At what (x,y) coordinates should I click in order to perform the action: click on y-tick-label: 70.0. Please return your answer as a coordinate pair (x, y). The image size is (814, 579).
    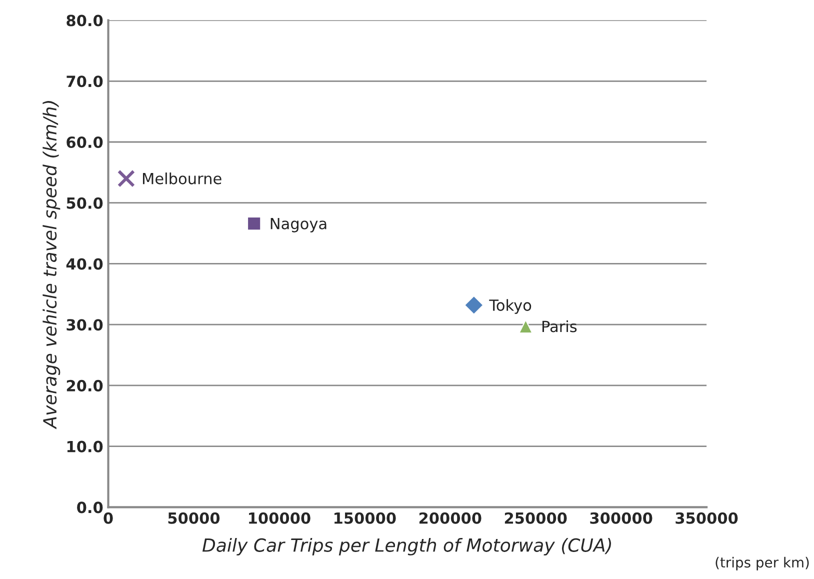
    Looking at the image, I should click on (84, 82).